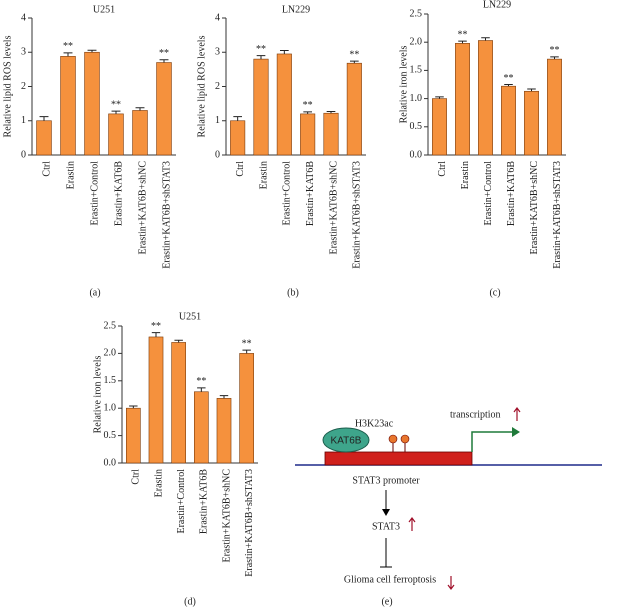  I want to click on y-tick-label: 0.0, so click(110, 462).